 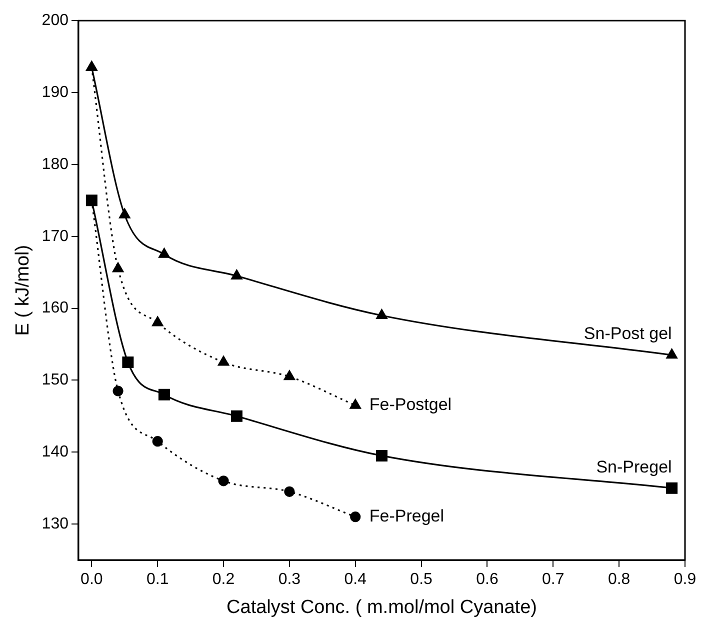 I want to click on x-tick-label: 0.8, so click(x=619, y=579).